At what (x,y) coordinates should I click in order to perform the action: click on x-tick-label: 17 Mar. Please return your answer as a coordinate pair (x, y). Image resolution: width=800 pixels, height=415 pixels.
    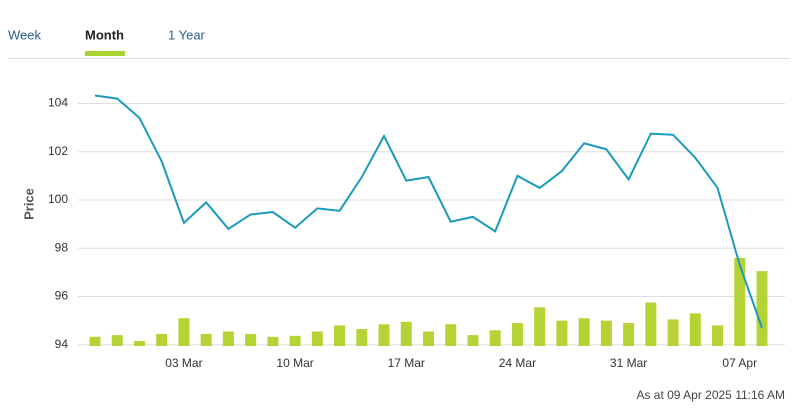
    Looking at the image, I should click on (406, 363).